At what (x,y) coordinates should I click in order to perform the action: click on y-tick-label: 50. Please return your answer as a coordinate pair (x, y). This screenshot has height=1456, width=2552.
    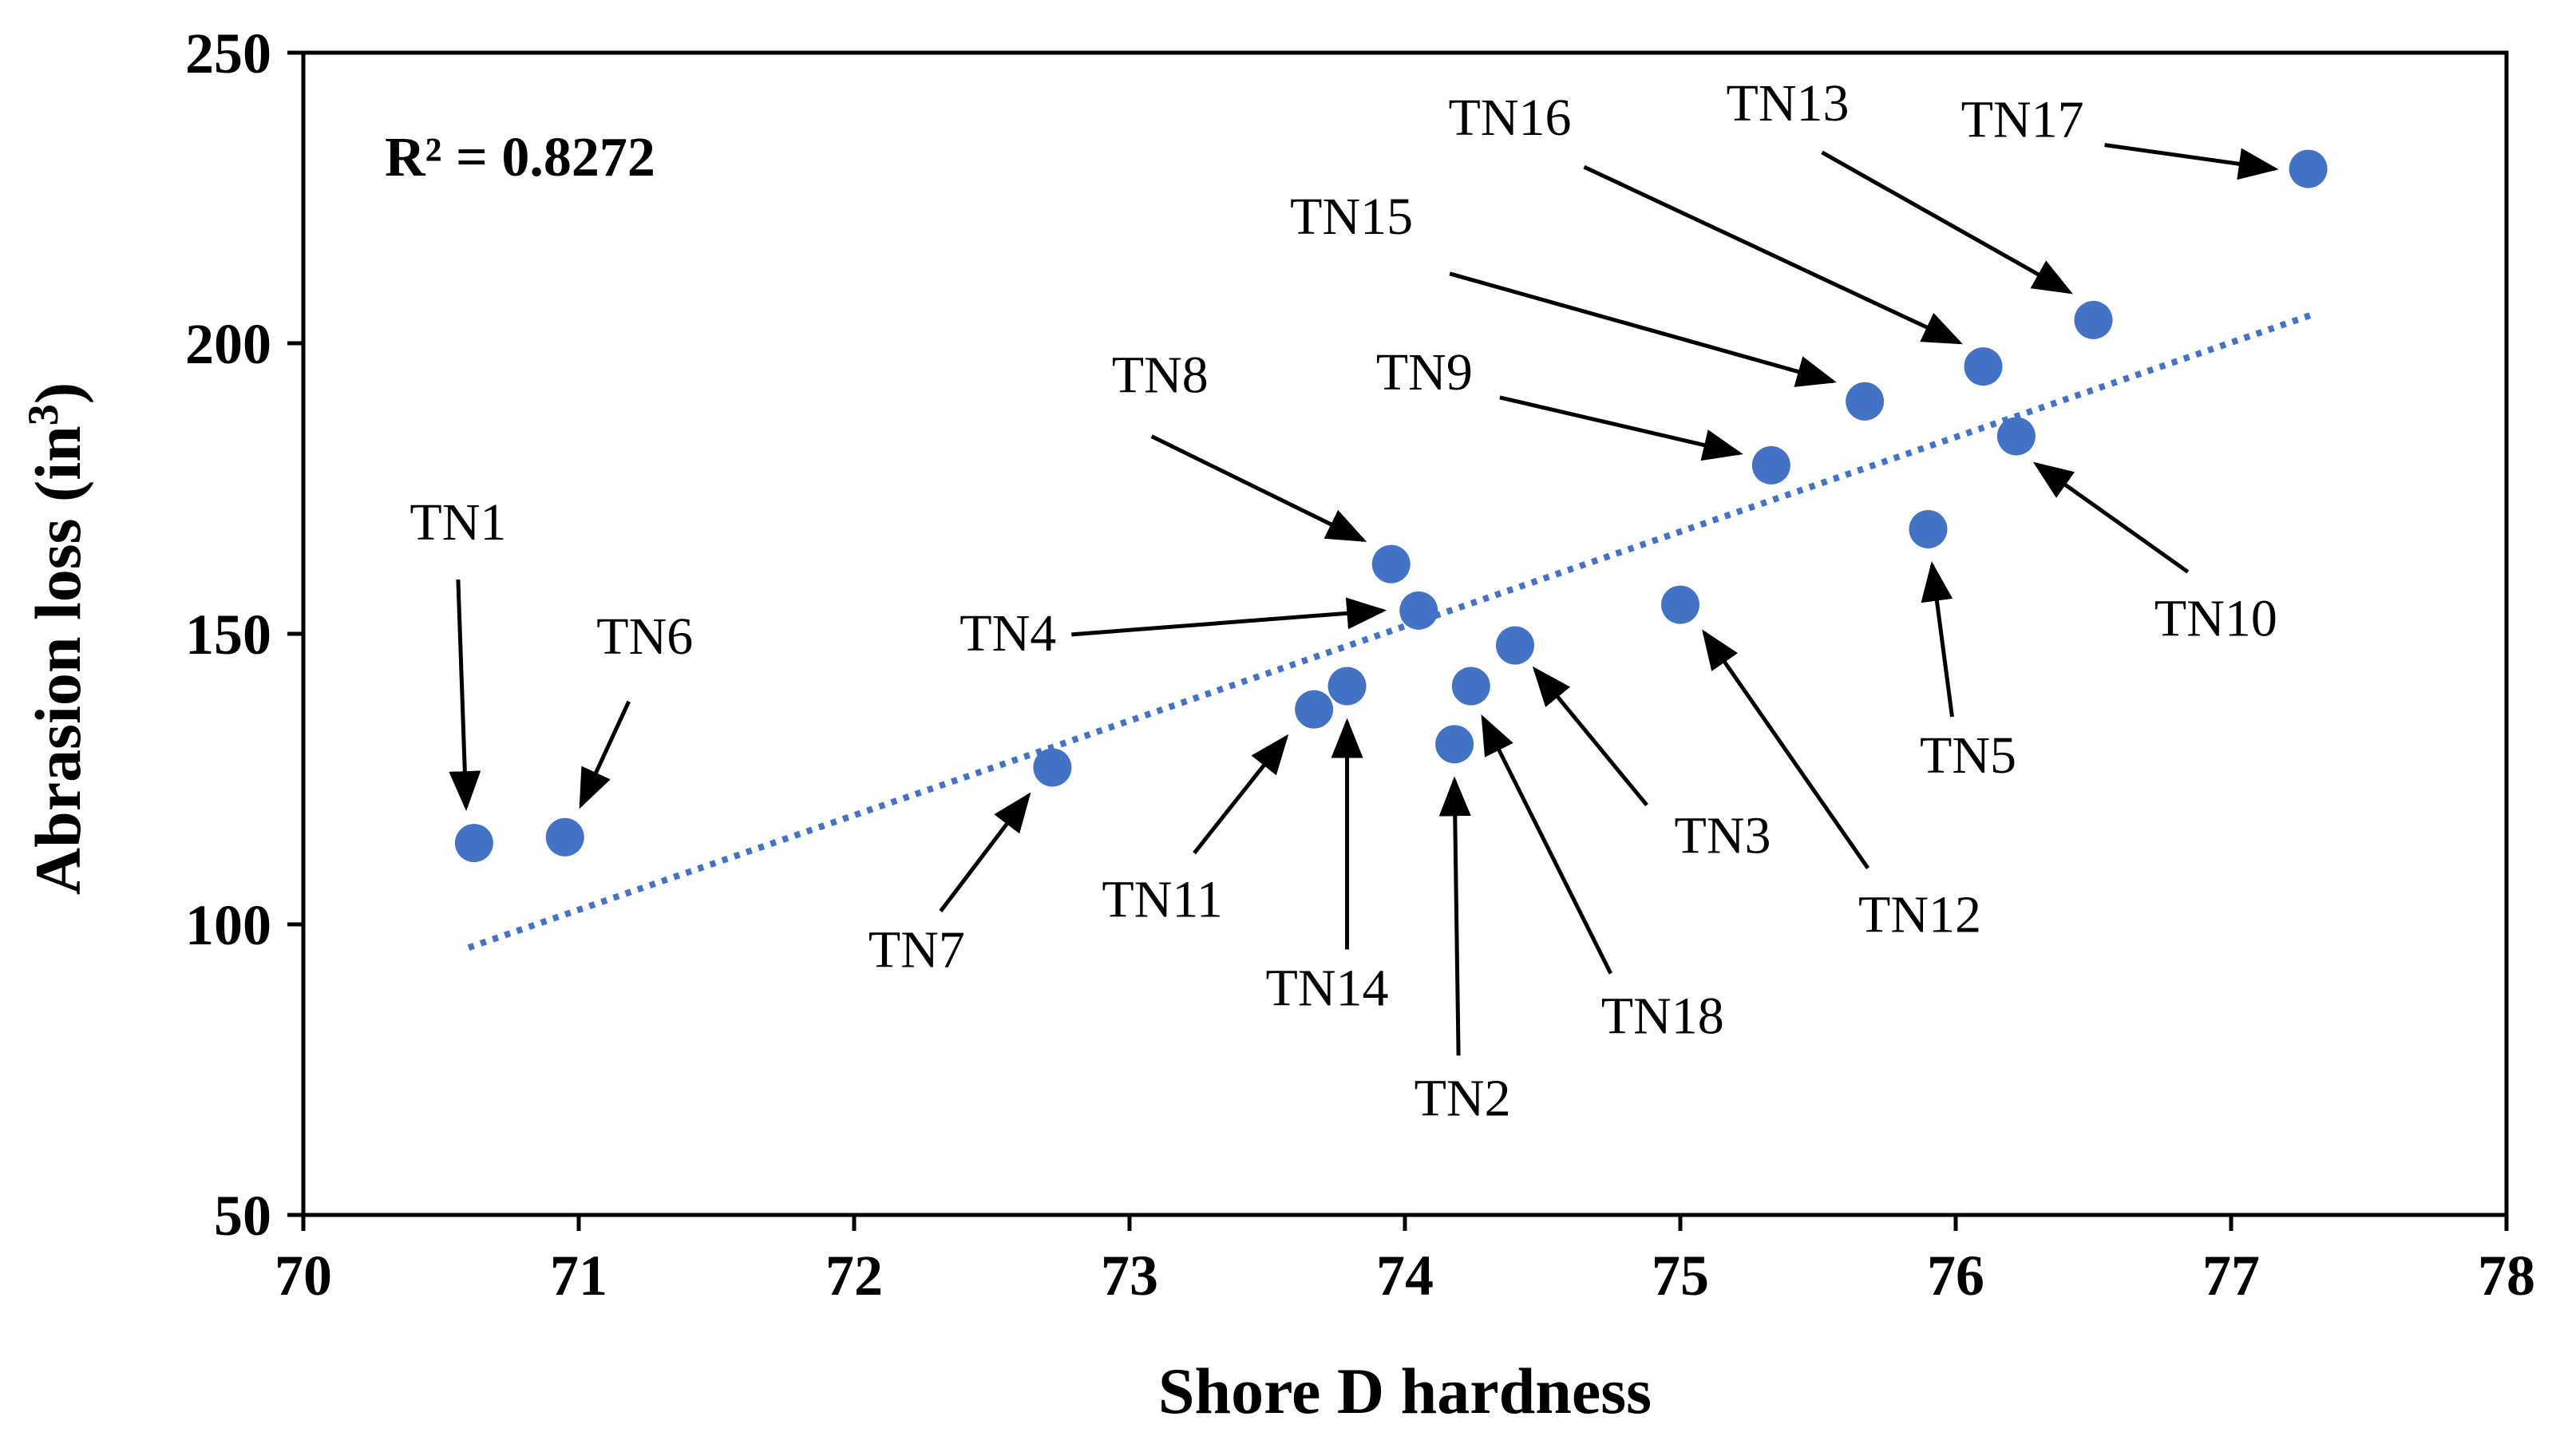
    Looking at the image, I should click on (242, 1216).